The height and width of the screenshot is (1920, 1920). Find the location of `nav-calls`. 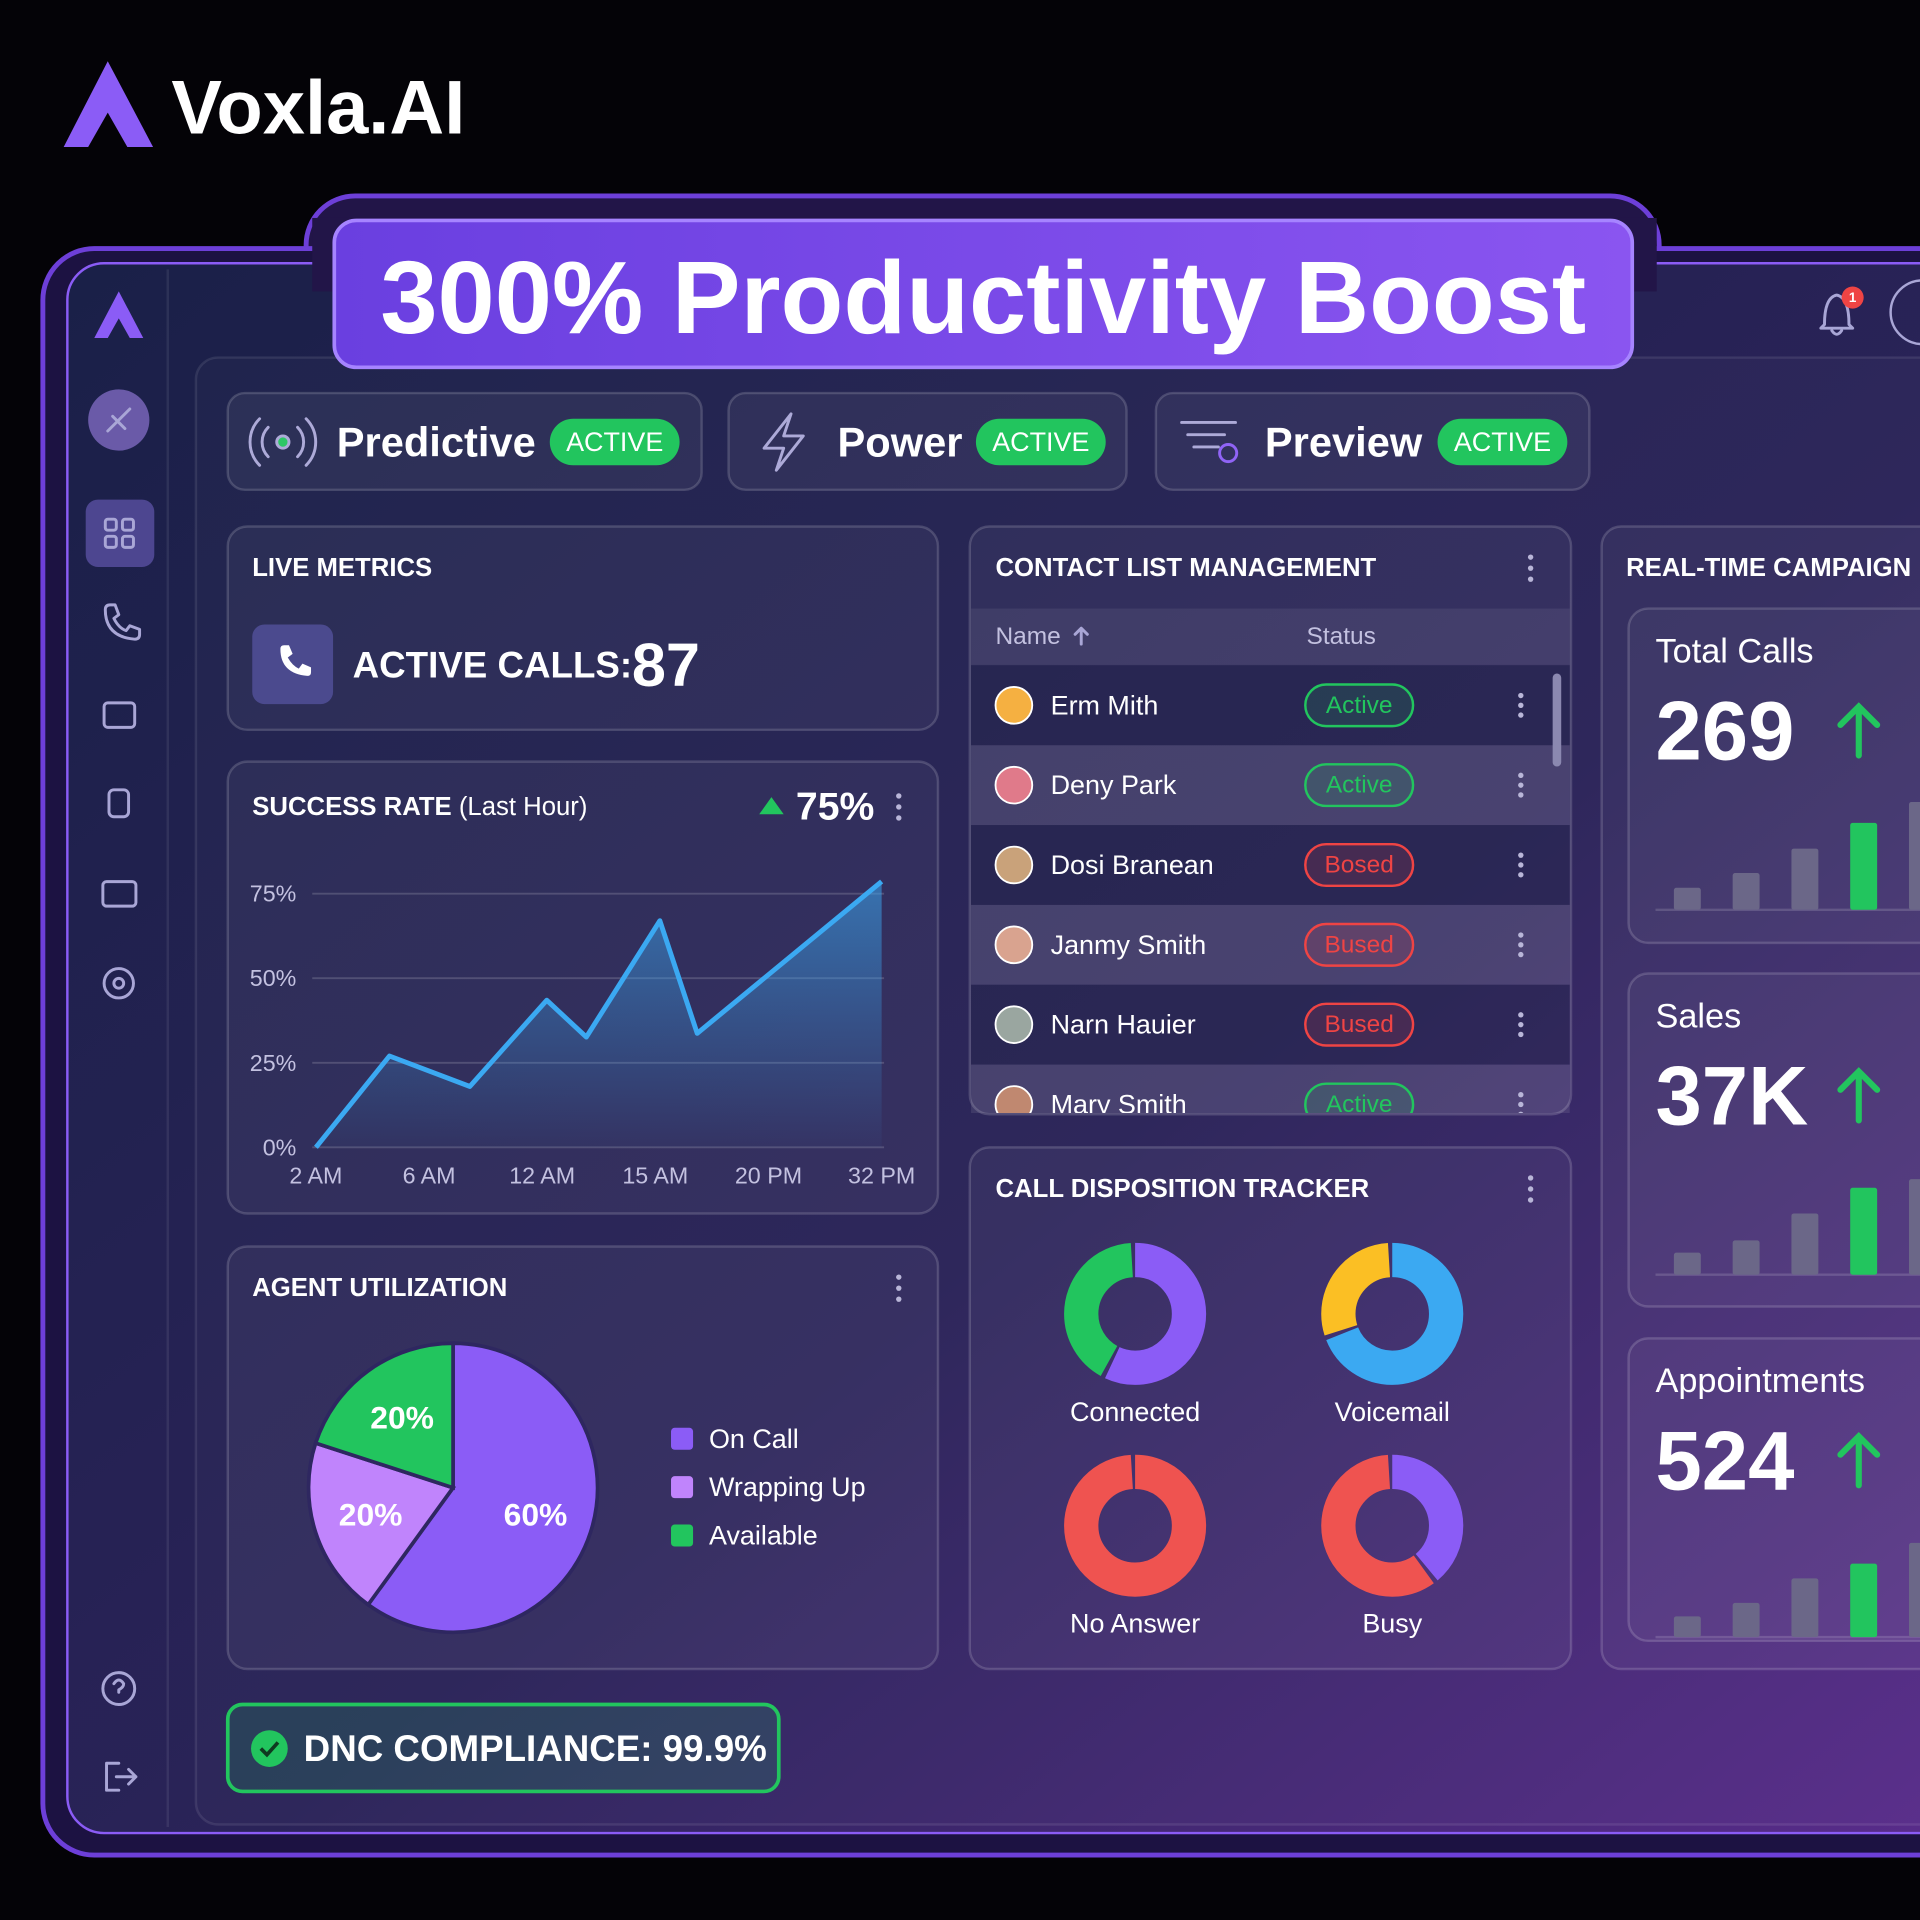

nav-calls is located at coordinates (122, 622).